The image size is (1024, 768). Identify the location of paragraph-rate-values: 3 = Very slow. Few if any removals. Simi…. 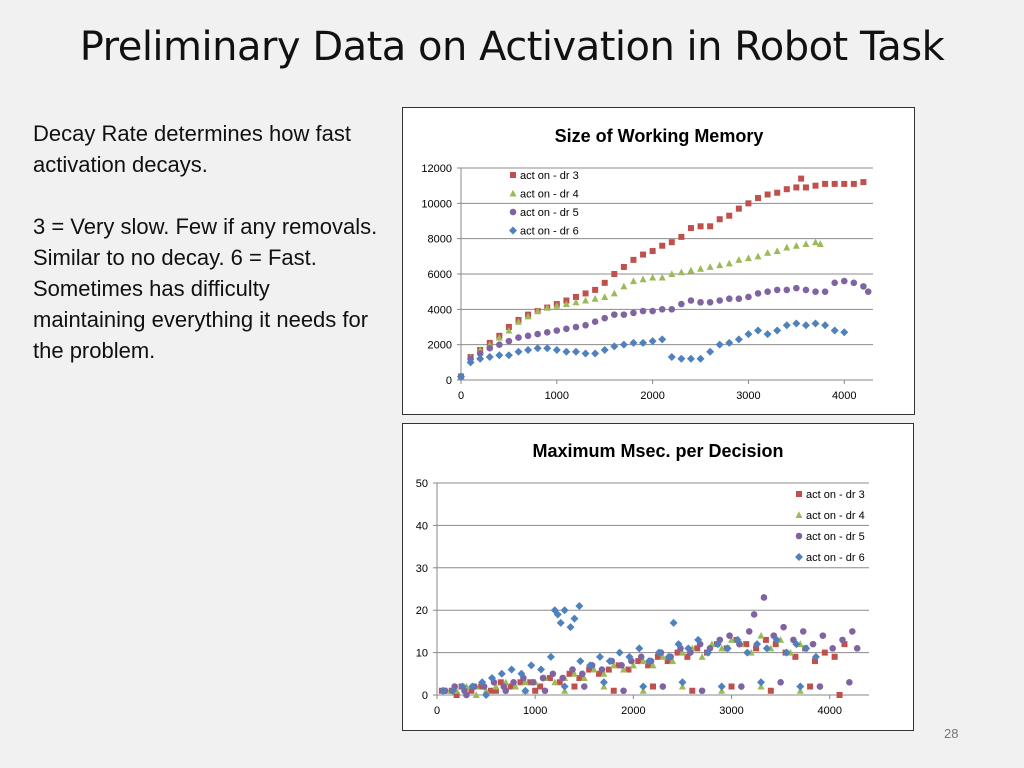
(205, 288).